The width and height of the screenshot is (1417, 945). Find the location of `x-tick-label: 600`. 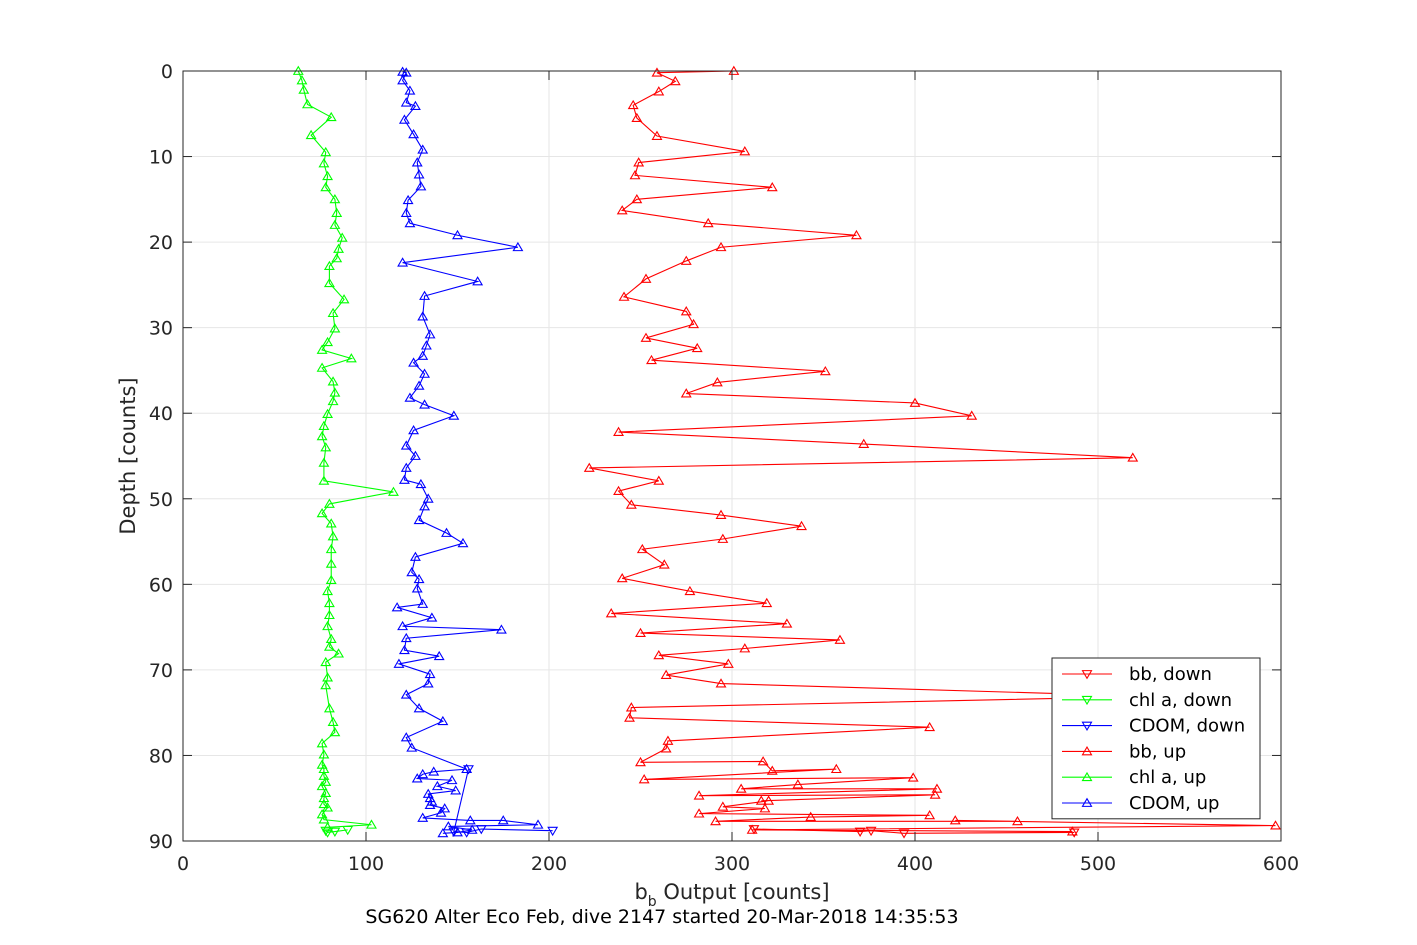

x-tick-label: 600 is located at coordinates (1281, 864).